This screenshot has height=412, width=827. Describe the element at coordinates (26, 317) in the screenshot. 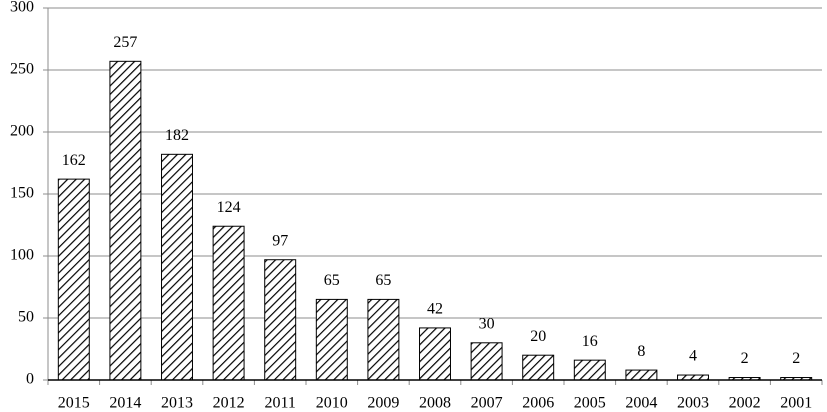

I see `y-tick-label: 50` at that location.